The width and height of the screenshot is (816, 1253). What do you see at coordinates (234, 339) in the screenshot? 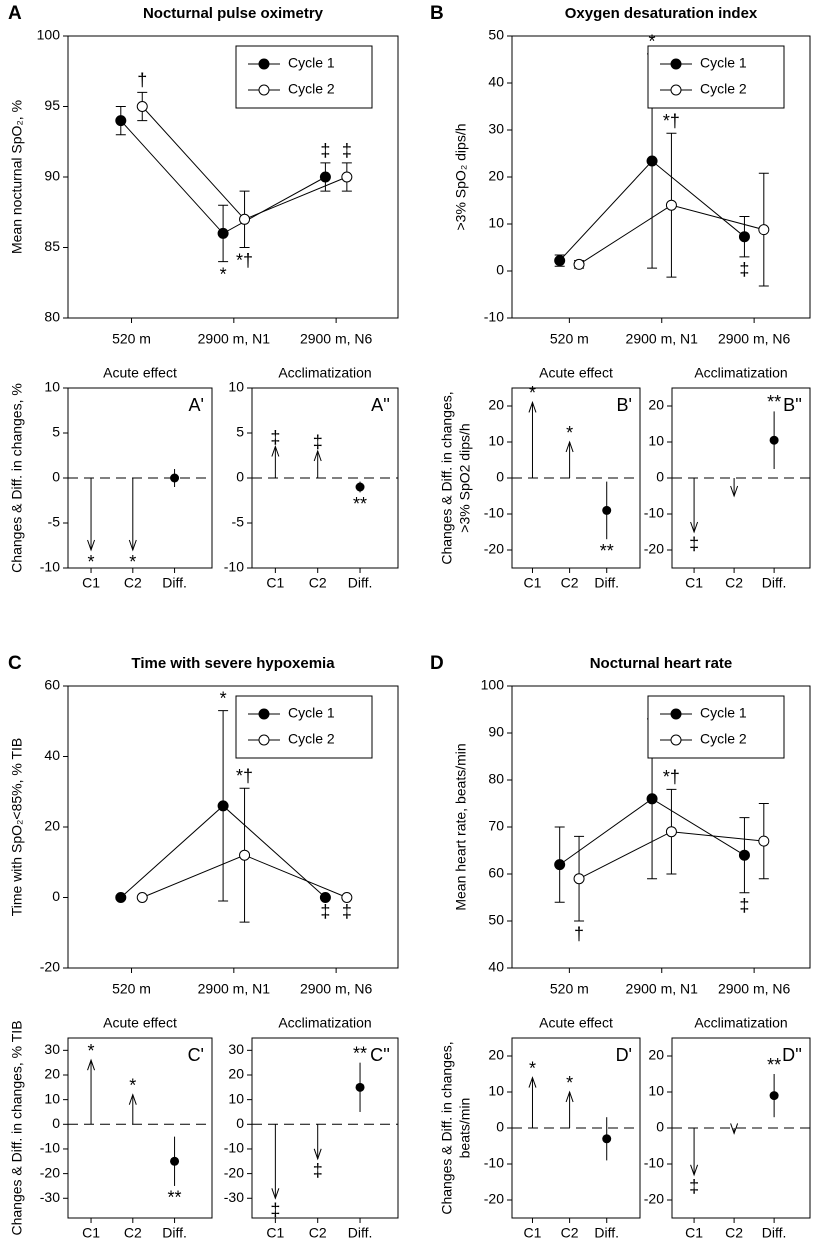
I see `x-tick-label: 2900 m, N1` at bounding box center [234, 339].